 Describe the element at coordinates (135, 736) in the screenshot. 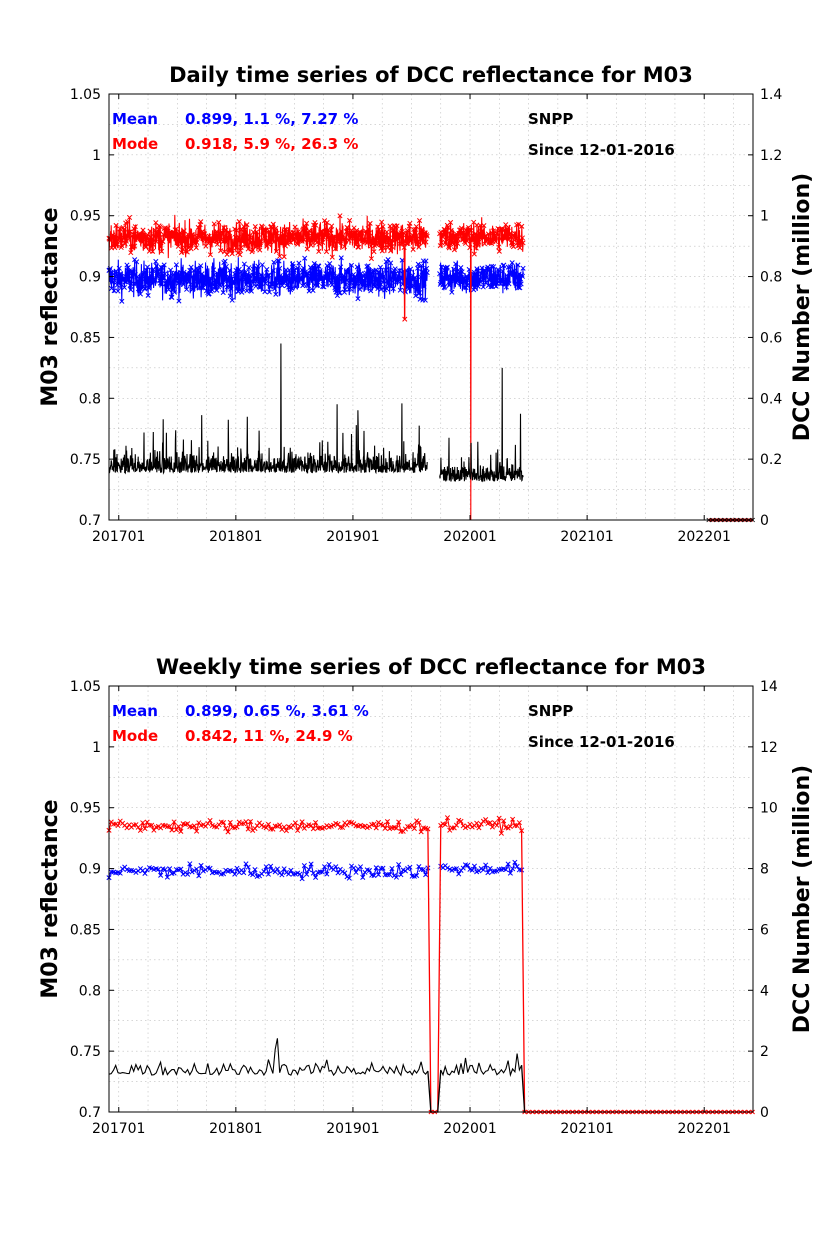

I see `mode-label: Mode` at that location.